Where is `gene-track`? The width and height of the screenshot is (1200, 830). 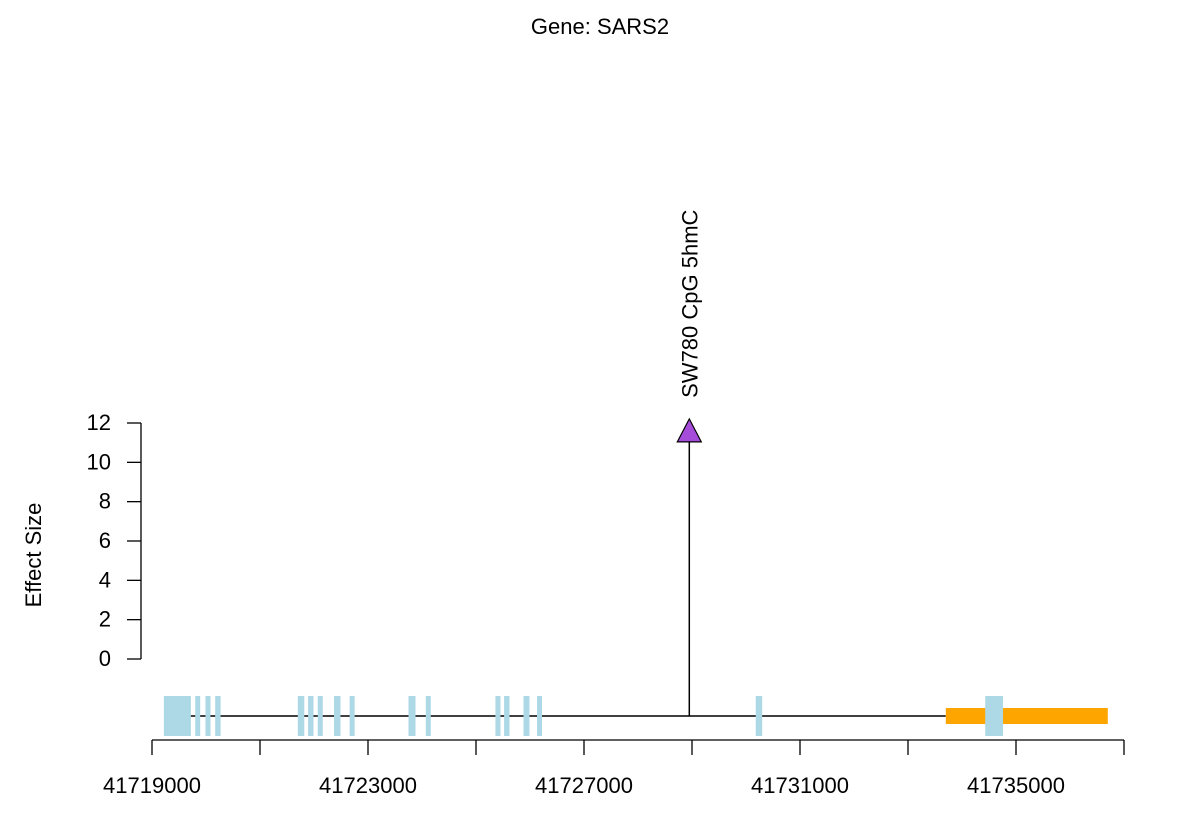 gene-track is located at coordinates (635, 716).